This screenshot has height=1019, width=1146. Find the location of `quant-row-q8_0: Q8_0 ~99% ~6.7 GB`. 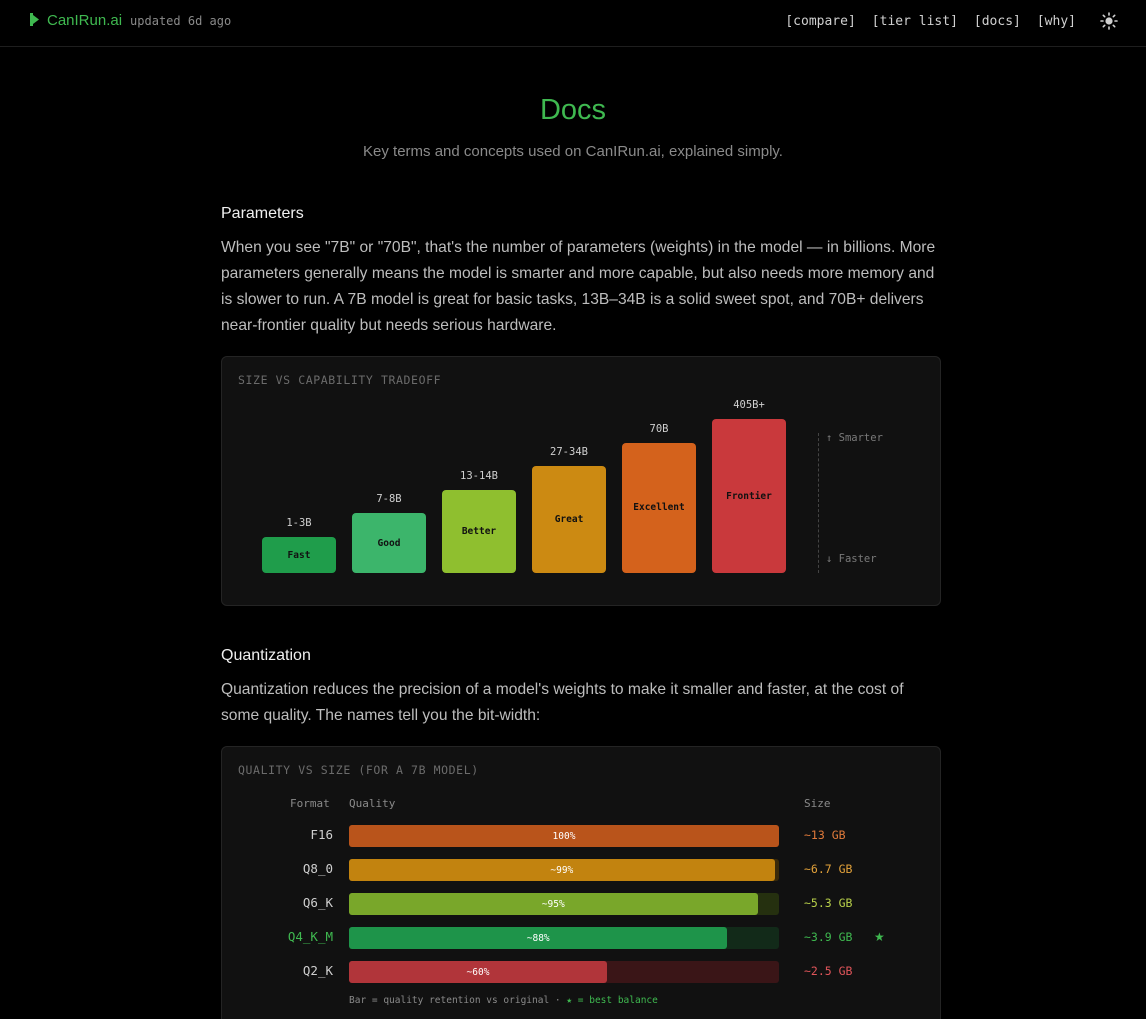

quant-row-q8_0: Q8_0 ~99% ~6.7 GB is located at coordinates (582, 870).